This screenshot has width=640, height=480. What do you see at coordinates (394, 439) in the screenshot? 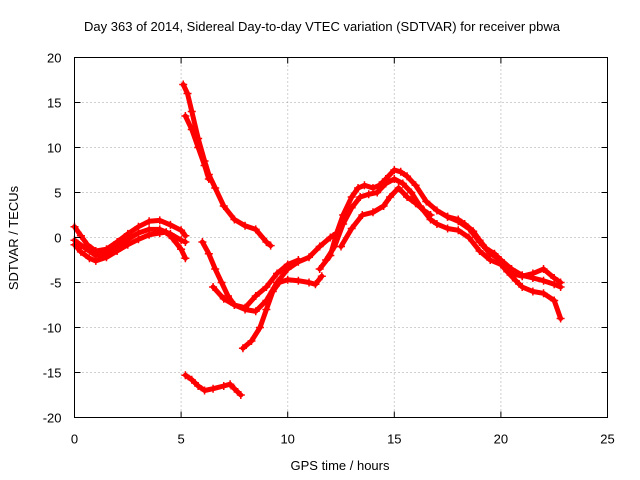
I see `x-tick-label: 15` at bounding box center [394, 439].